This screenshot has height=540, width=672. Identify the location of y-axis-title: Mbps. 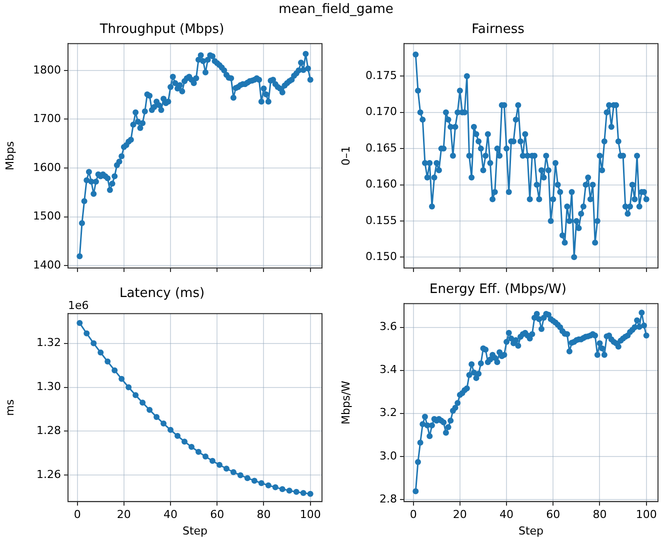
(9, 155).